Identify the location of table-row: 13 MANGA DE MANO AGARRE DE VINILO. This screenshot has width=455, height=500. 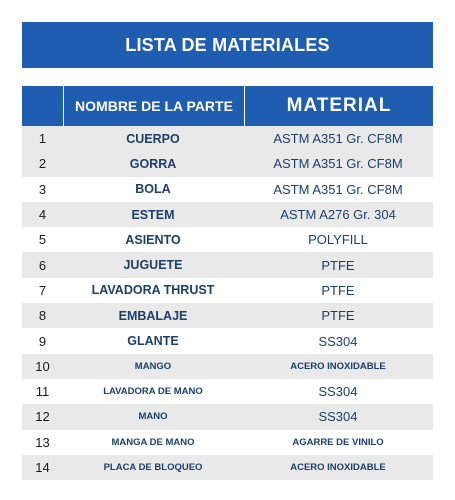
(227, 442).